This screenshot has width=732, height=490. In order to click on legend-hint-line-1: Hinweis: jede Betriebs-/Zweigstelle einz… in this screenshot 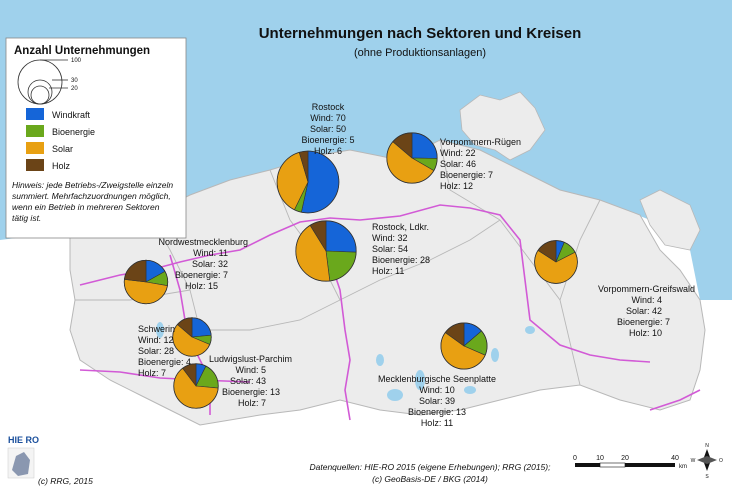, I will do `click(92, 185)`.